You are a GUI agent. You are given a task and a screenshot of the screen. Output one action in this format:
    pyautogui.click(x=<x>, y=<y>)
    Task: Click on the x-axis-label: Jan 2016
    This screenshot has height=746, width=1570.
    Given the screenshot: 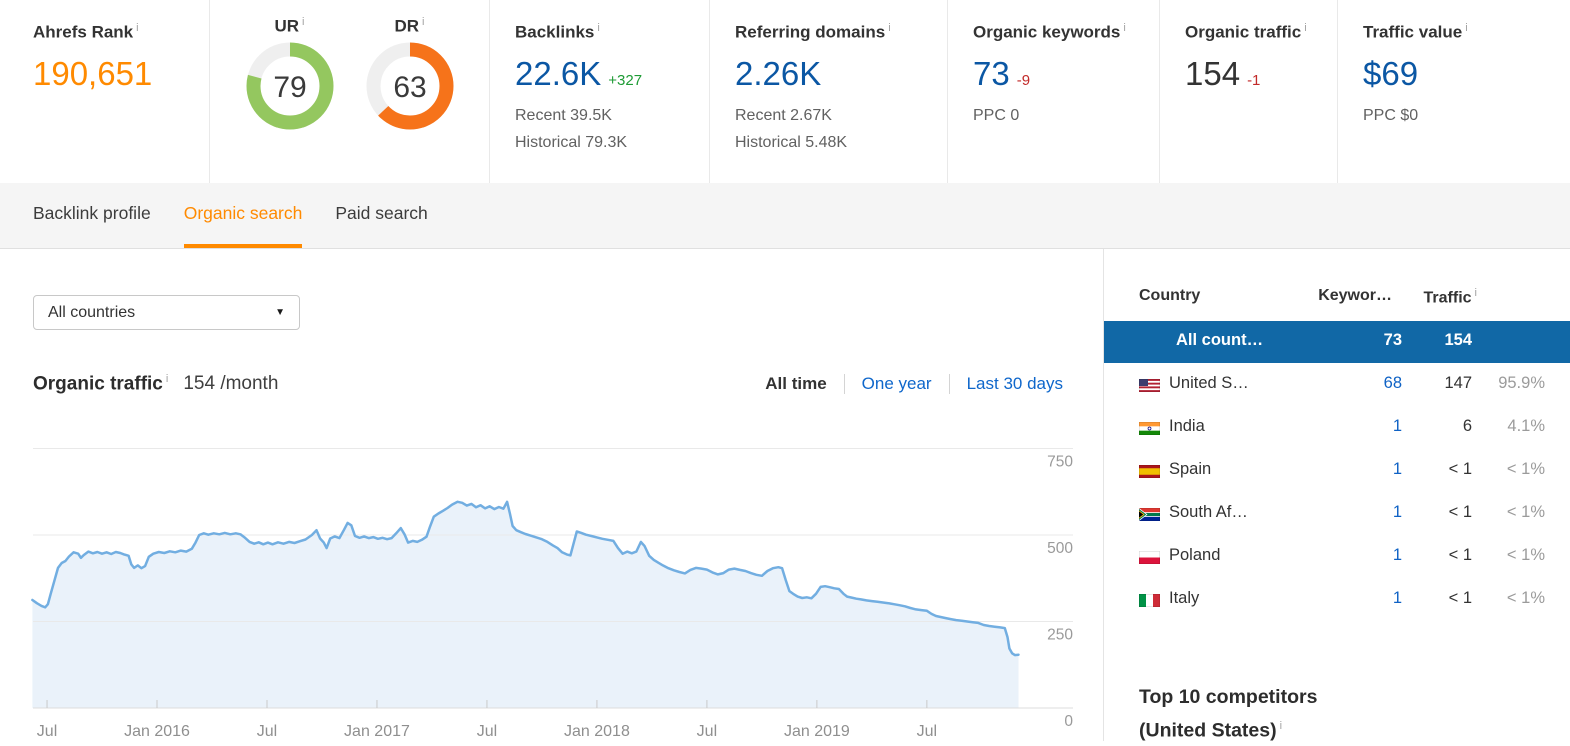 What is the action you would take?
    pyautogui.click(x=157, y=731)
    